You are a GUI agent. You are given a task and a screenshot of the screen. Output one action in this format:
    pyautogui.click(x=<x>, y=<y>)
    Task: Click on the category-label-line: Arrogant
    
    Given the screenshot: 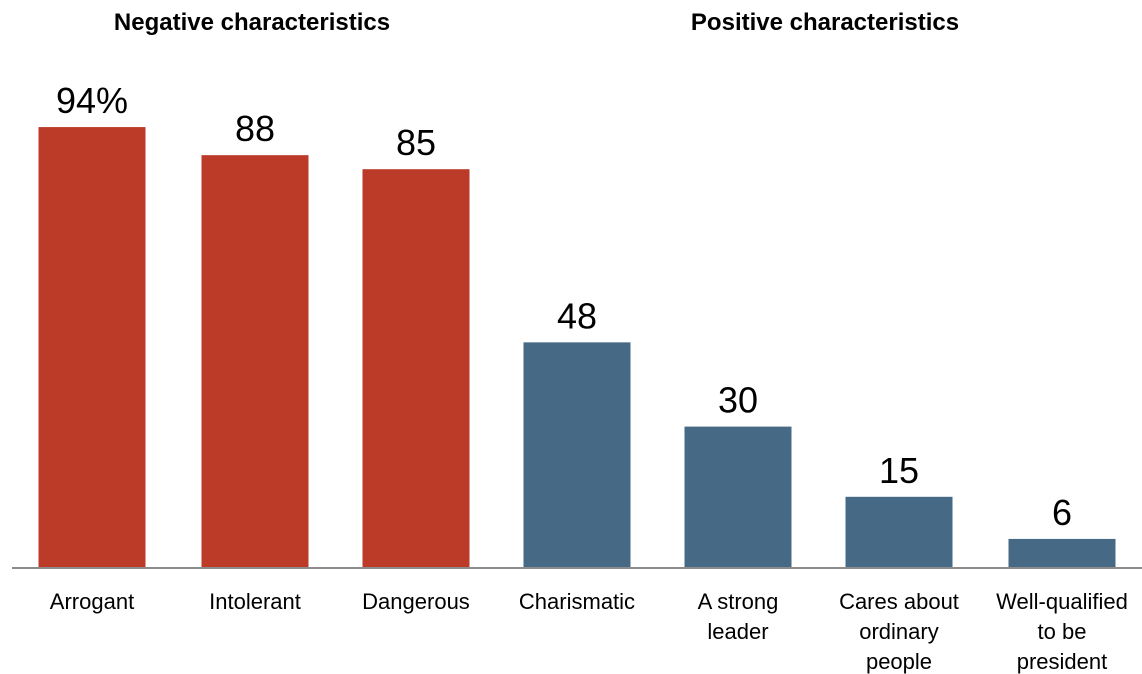 What is the action you would take?
    pyautogui.click(x=92, y=601)
    